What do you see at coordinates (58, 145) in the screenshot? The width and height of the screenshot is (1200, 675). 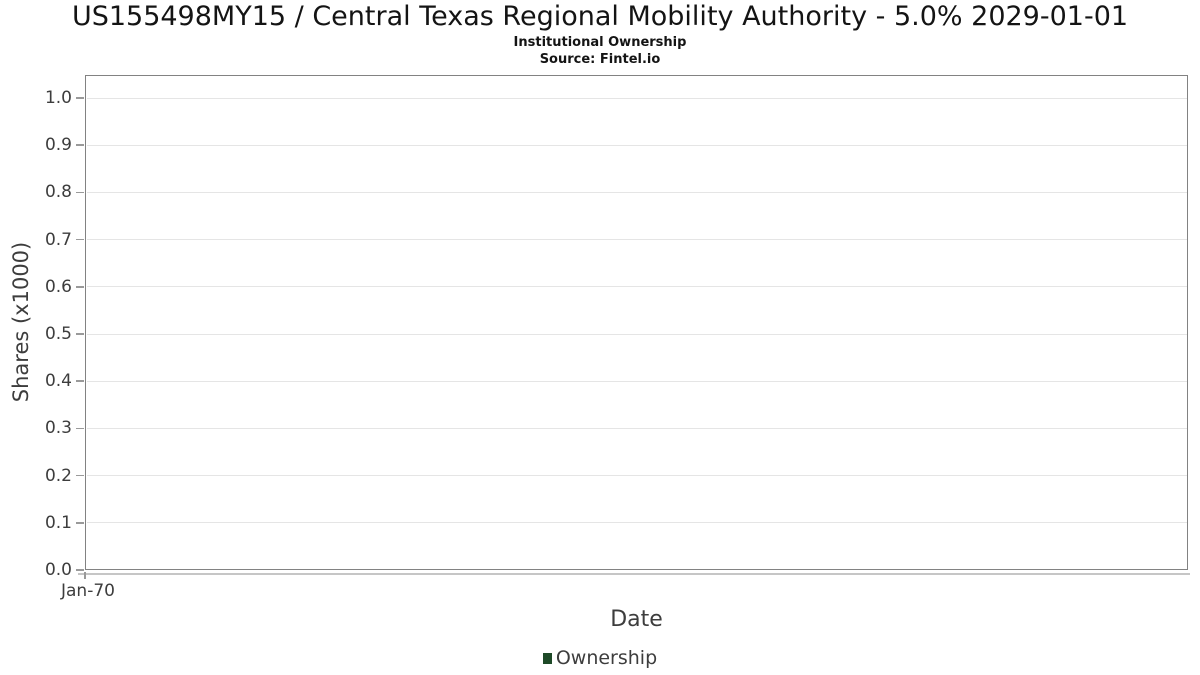 I see `y-tick-label: 0.9` at bounding box center [58, 145].